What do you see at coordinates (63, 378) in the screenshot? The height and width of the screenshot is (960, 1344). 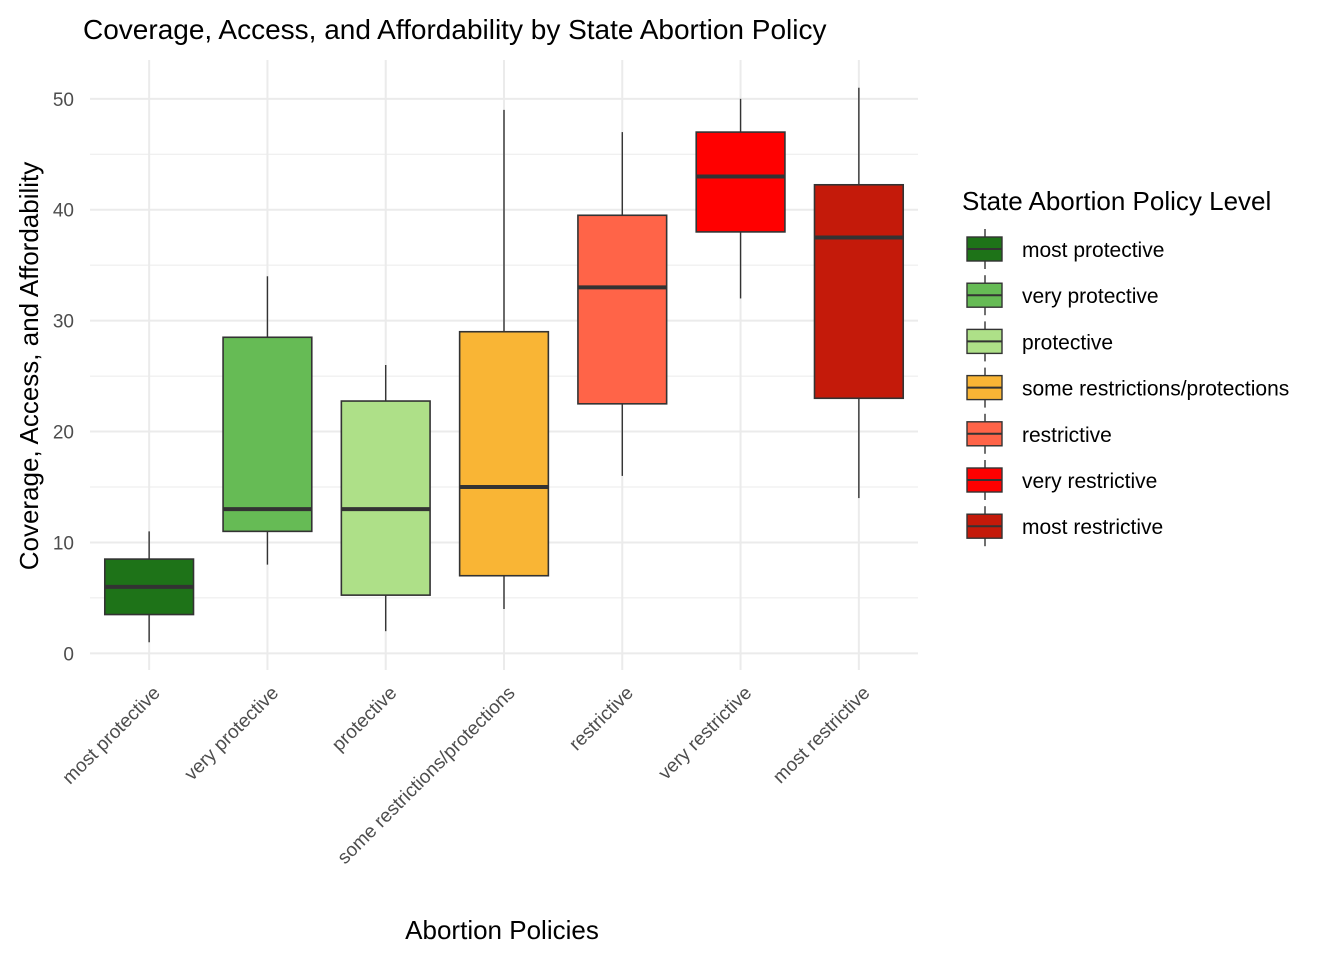 I see `y-axis-ticks: 0 10 20 30 40 50` at bounding box center [63, 378].